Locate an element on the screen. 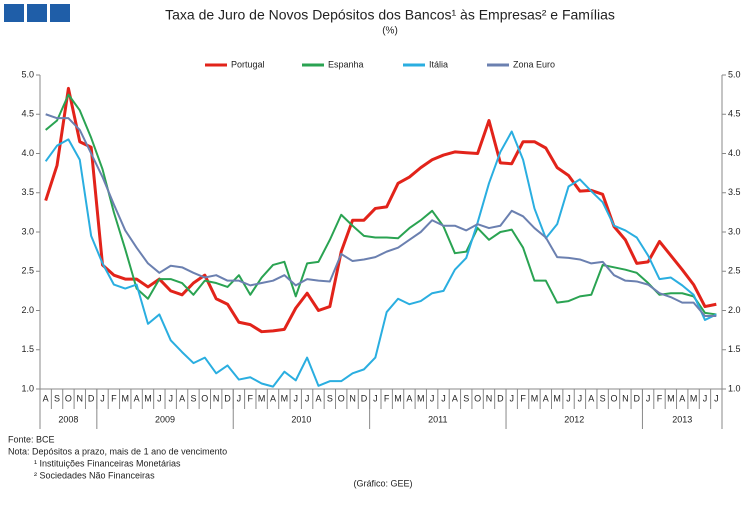 Image resolution: width=751 pixels, height=506 pixels. year-label: 2009 is located at coordinates (165, 419).